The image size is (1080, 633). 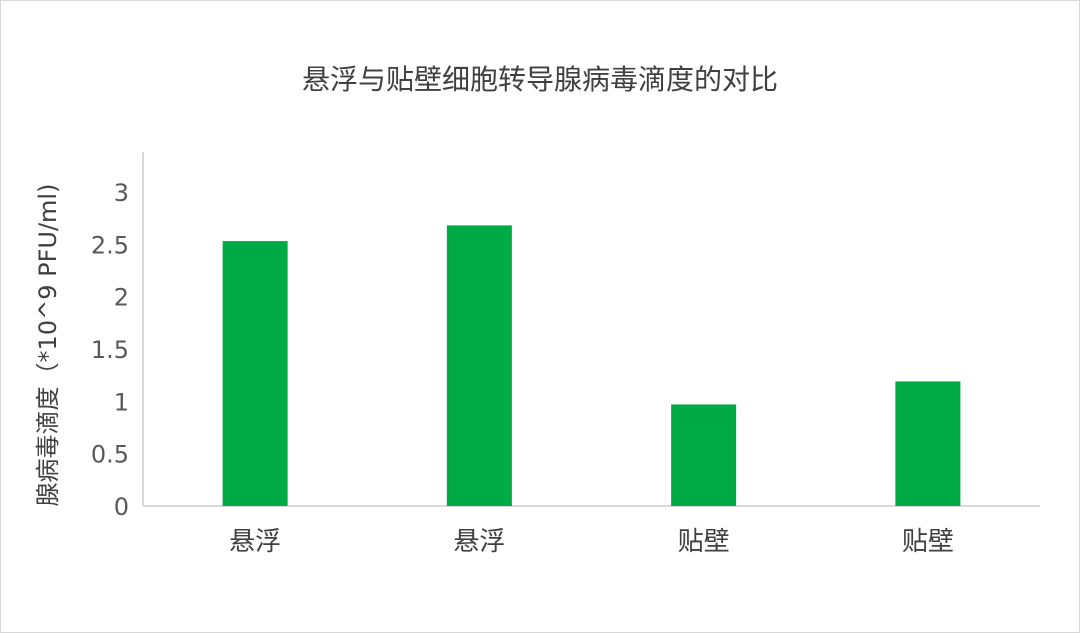 What do you see at coordinates (110, 350) in the screenshot?
I see `y-tick-label: 1.5` at bounding box center [110, 350].